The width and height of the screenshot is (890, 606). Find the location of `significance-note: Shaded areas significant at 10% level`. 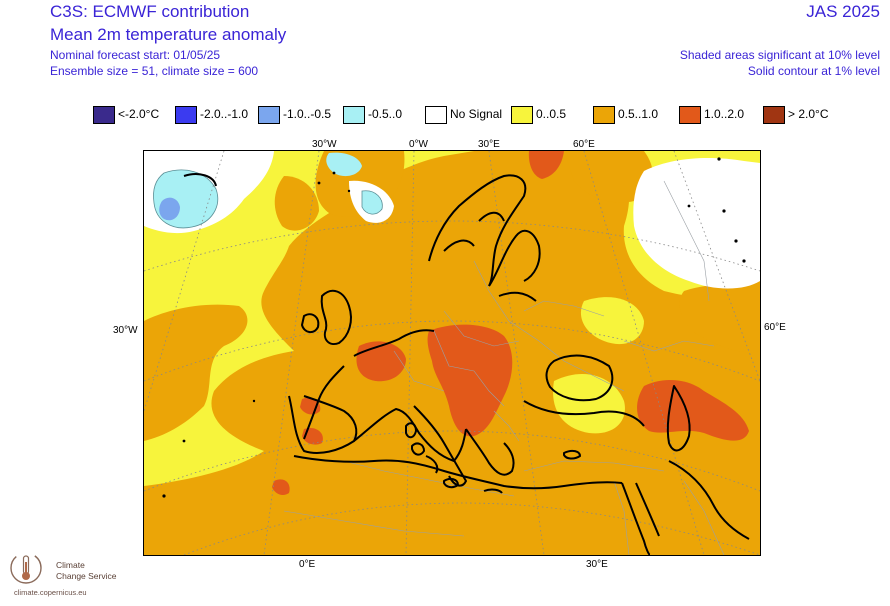

significance-note: Shaded areas significant at 10% level is located at coordinates (779, 55).